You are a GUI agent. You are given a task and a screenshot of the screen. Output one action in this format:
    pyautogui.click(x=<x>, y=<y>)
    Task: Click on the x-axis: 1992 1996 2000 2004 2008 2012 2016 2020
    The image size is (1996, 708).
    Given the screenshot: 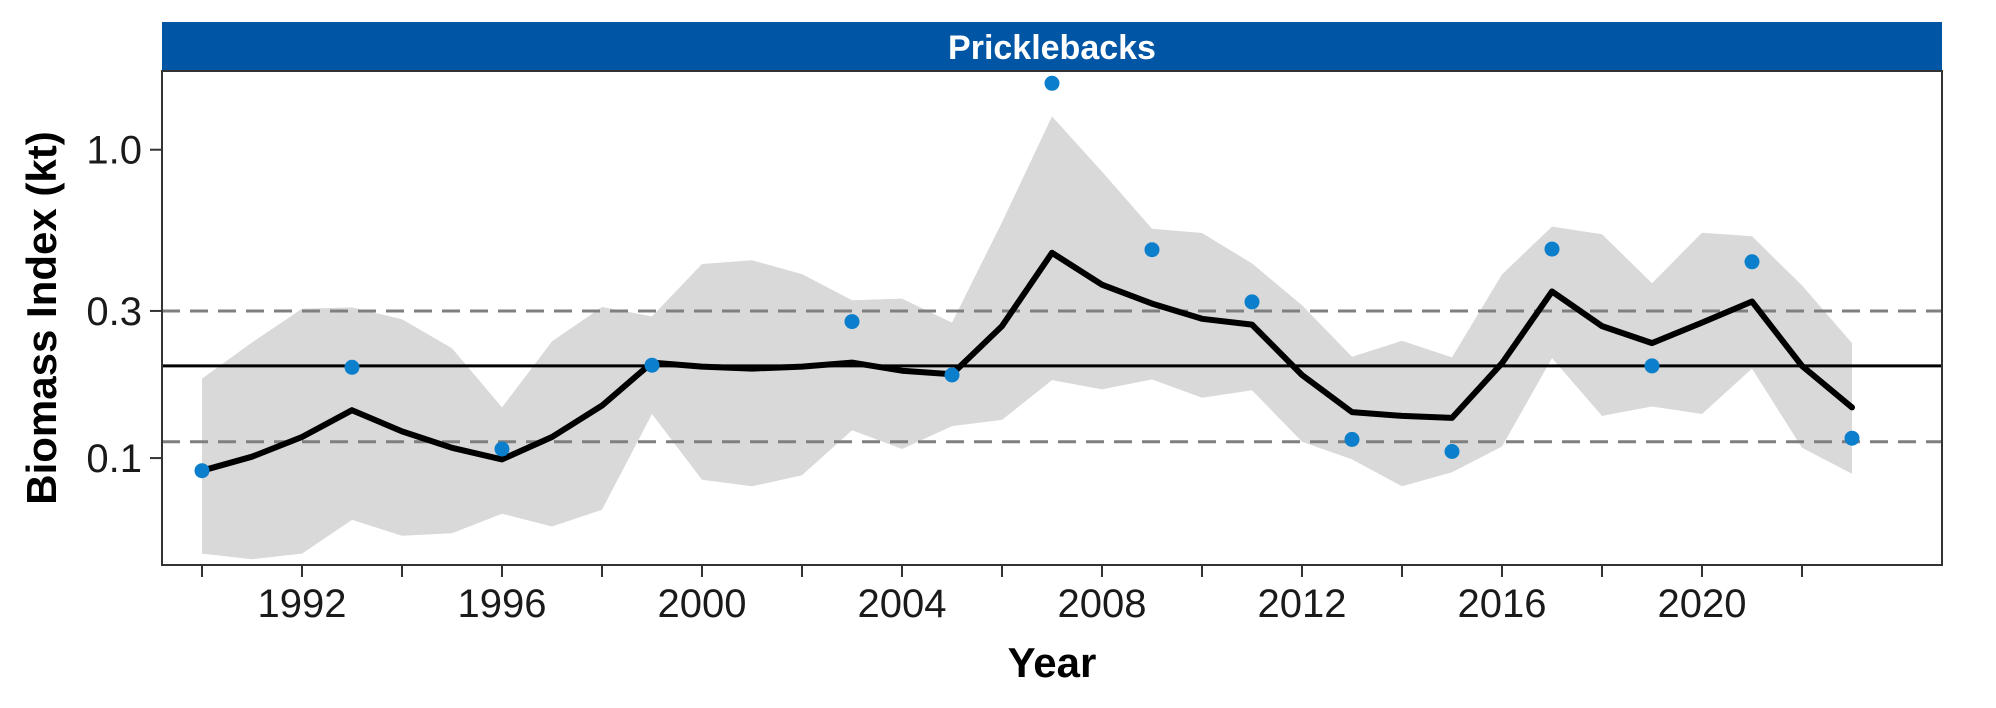 What is the action you would take?
    pyautogui.click(x=1002, y=595)
    